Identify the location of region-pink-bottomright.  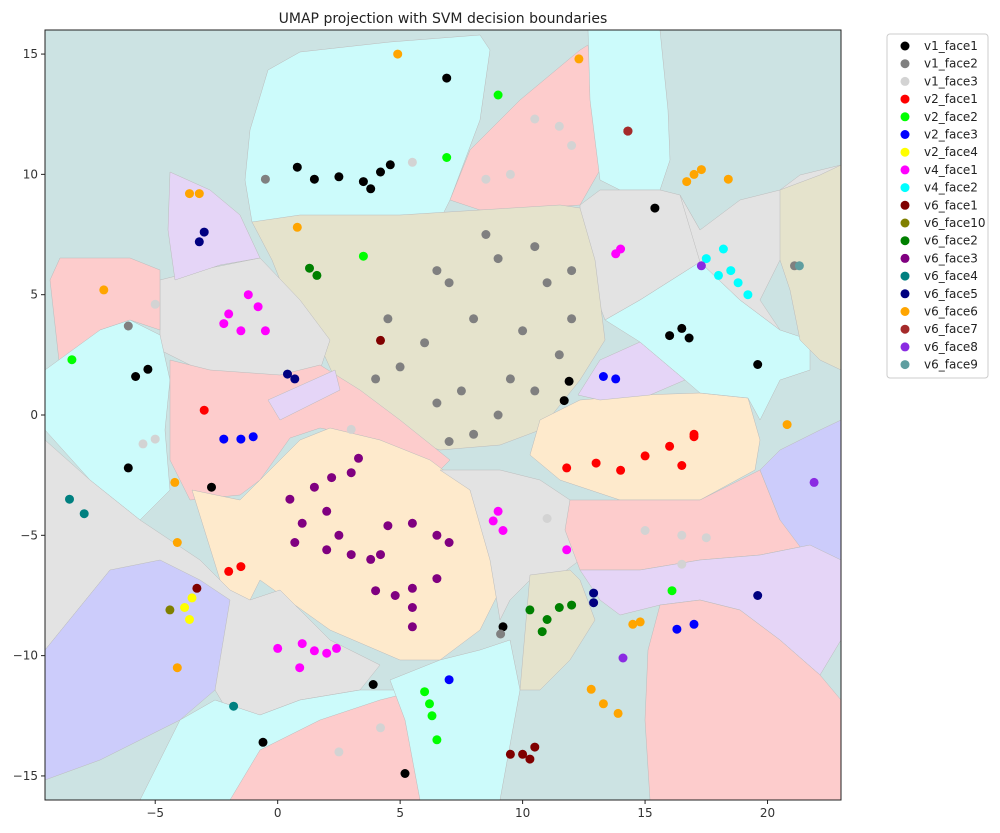
(742, 699).